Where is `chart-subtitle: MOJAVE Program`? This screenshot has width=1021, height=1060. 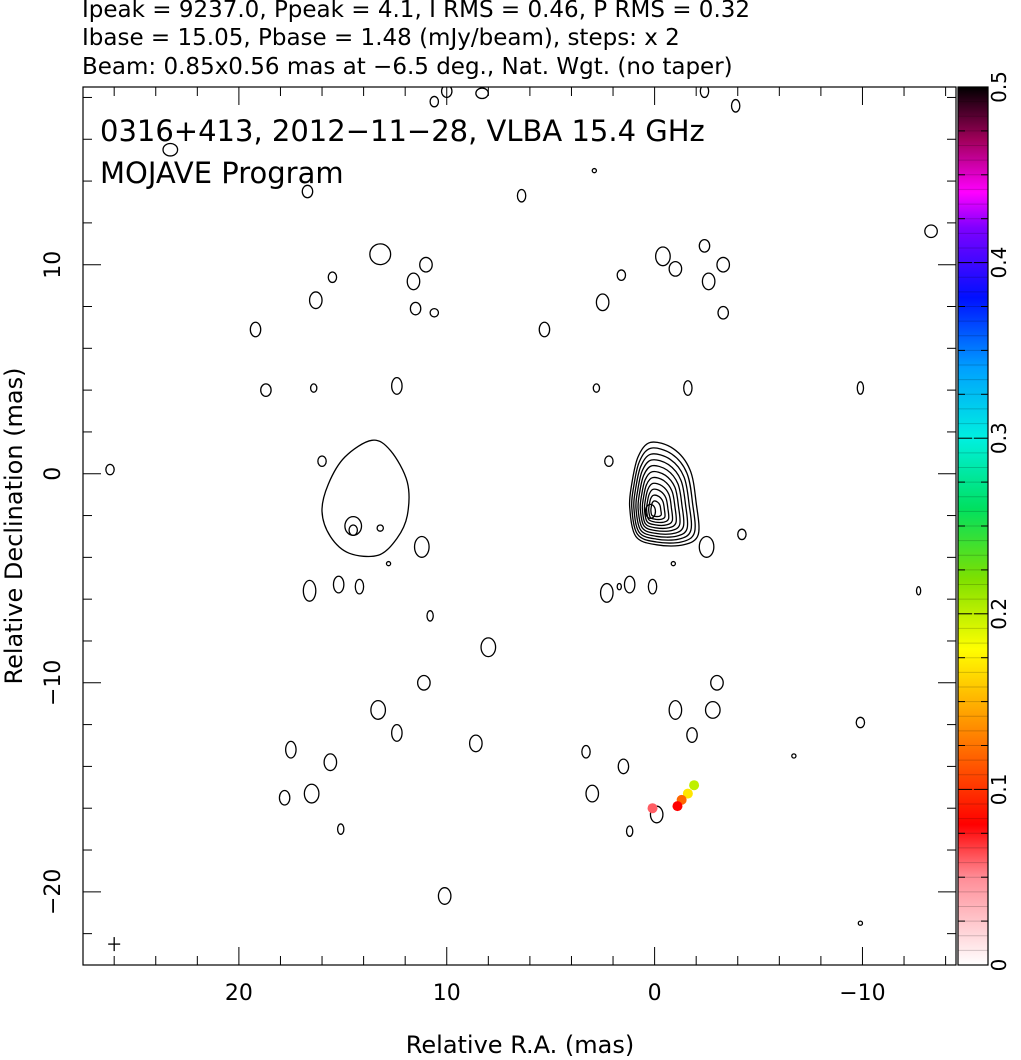
chart-subtitle: MOJAVE Program is located at coordinates (222, 173).